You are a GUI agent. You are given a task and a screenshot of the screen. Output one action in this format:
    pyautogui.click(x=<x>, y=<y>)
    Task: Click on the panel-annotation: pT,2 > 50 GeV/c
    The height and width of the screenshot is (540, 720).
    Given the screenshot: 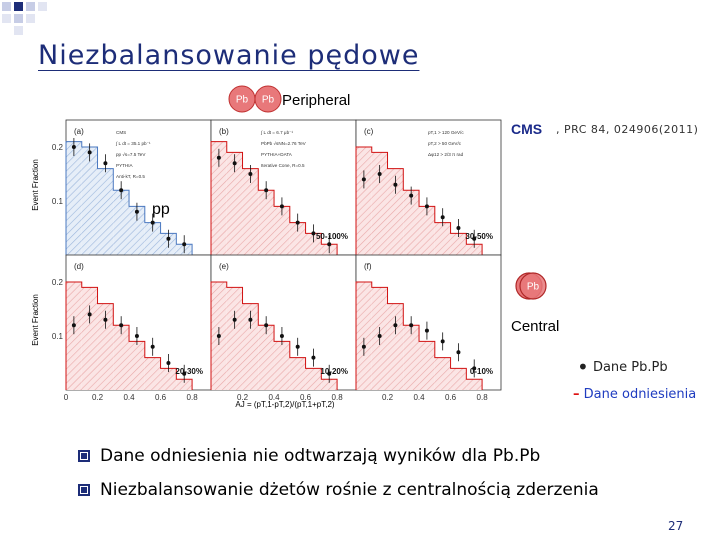 What is the action you would take?
    pyautogui.click(x=445, y=143)
    